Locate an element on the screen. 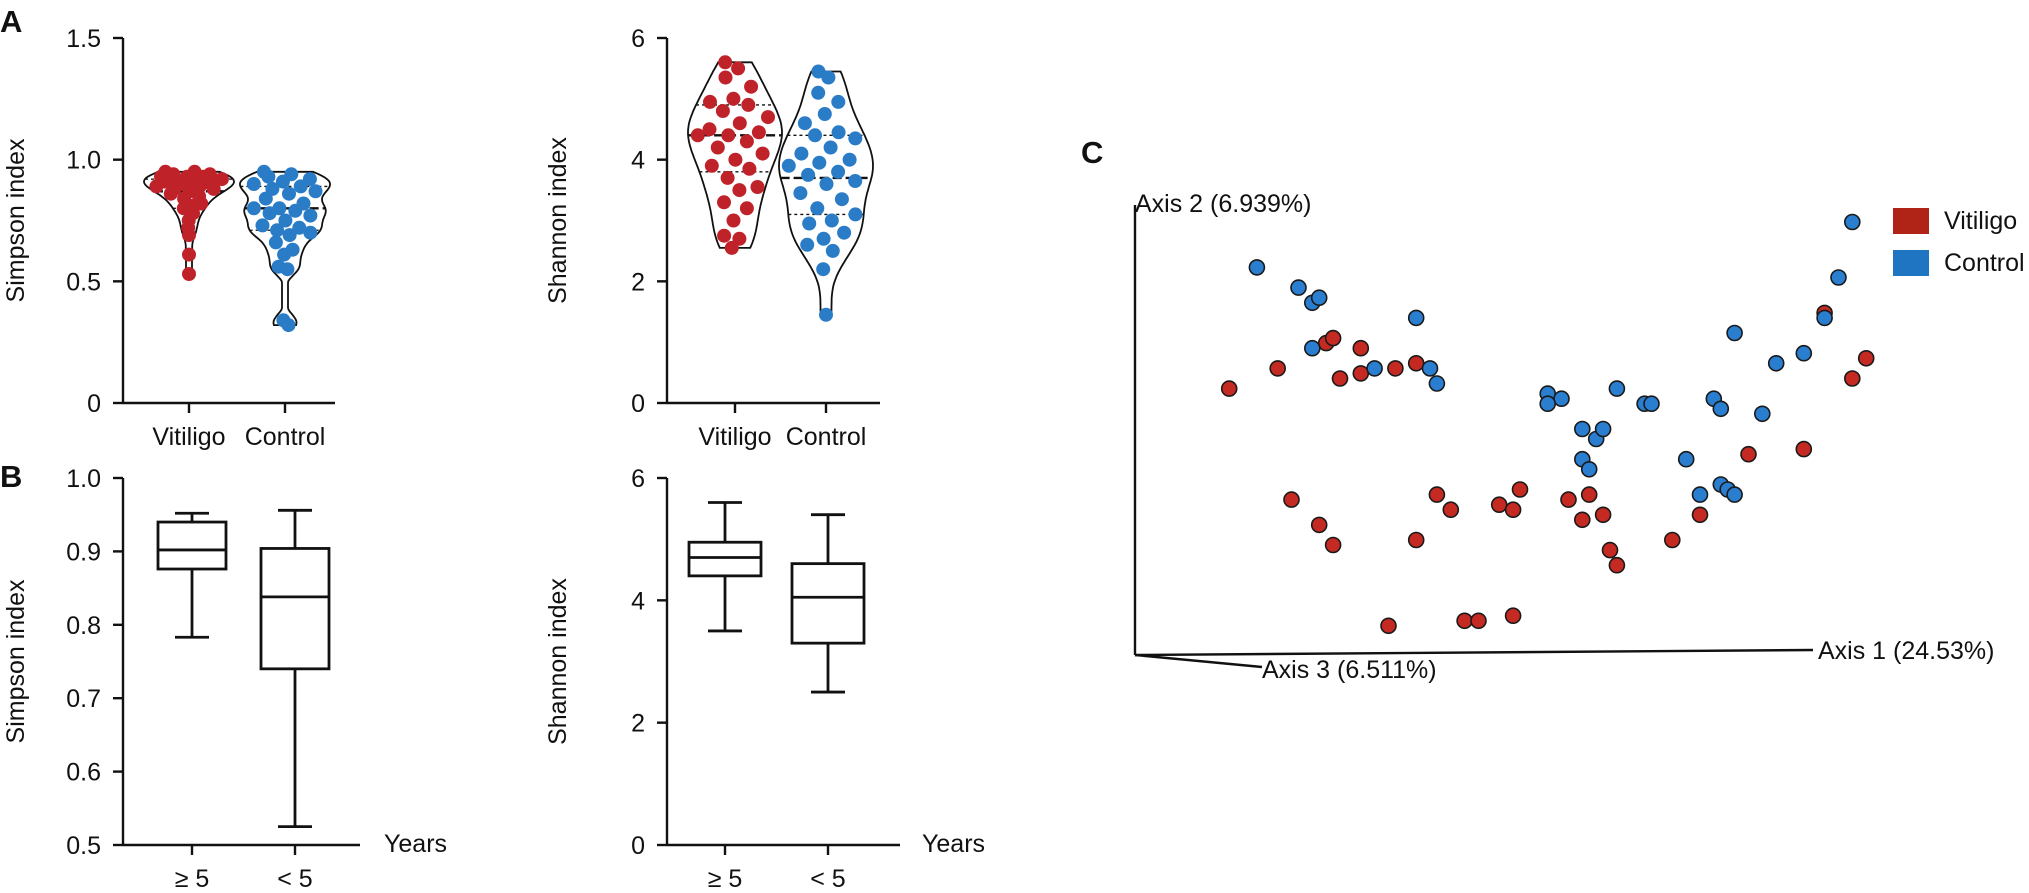  legend-label-vitiligo: Vitiligo is located at coordinates (1980, 221).